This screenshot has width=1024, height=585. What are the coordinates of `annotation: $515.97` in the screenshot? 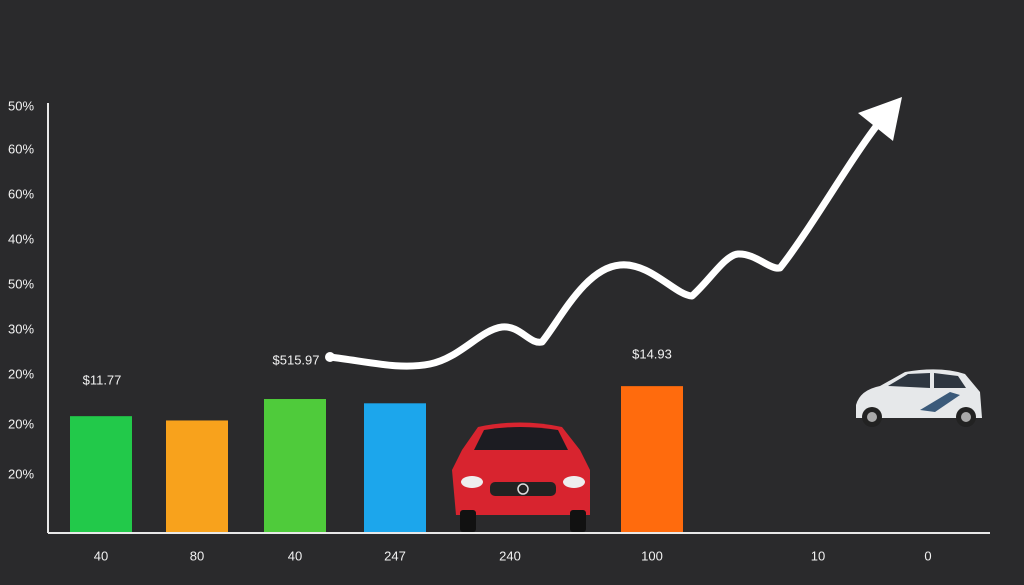 It's located at (296, 359).